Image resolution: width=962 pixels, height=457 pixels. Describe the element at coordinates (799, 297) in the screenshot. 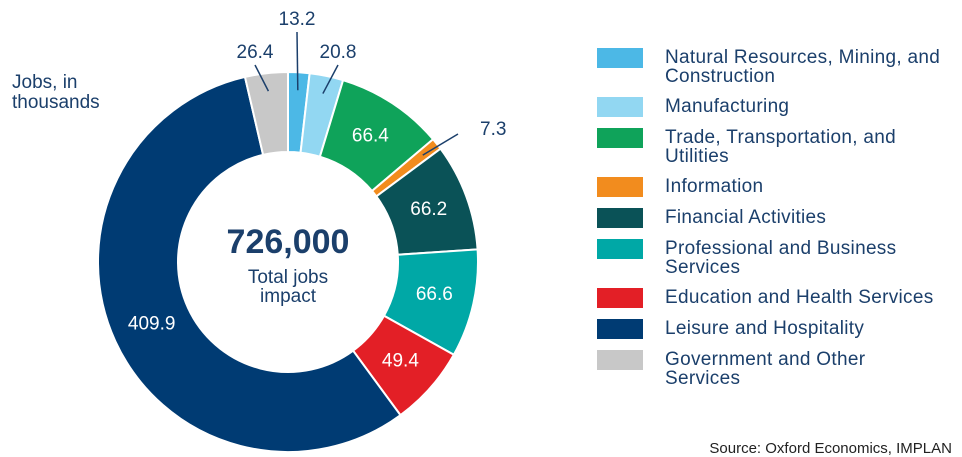

I see `legend-label: Education and Health Services` at that location.